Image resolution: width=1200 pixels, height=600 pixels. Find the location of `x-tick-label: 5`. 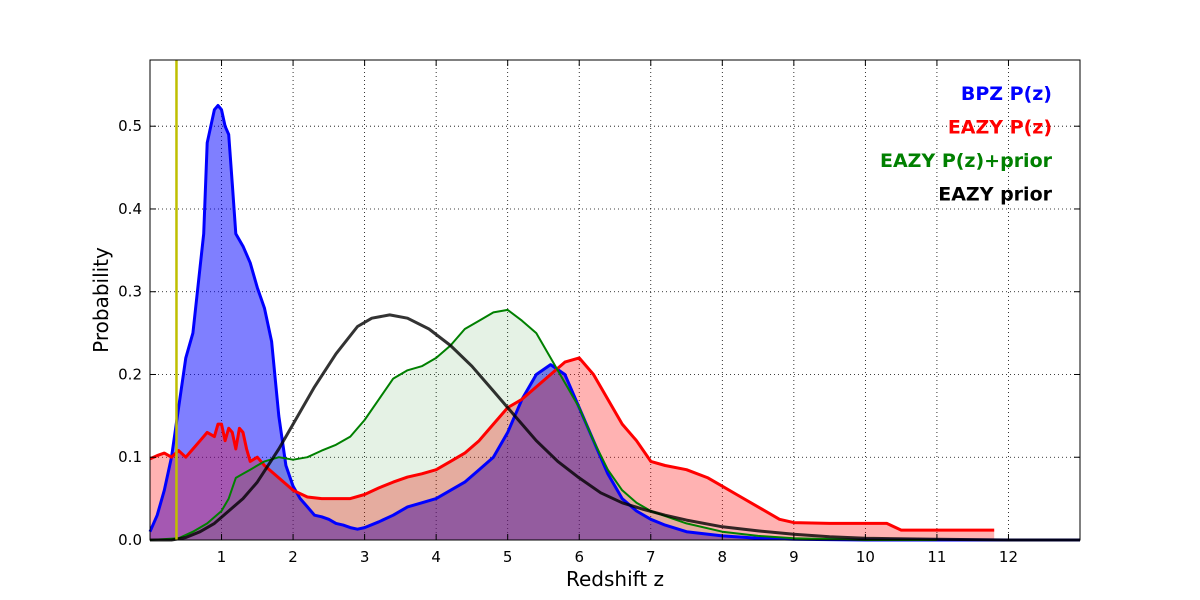

x-tick-label: 5 is located at coordinates (508, 557).